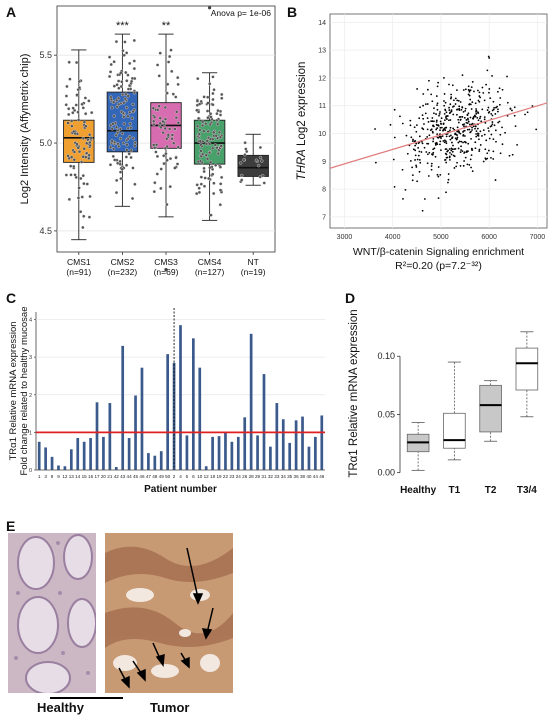  I want to click on chart-a-outlier, so click(210, 8).